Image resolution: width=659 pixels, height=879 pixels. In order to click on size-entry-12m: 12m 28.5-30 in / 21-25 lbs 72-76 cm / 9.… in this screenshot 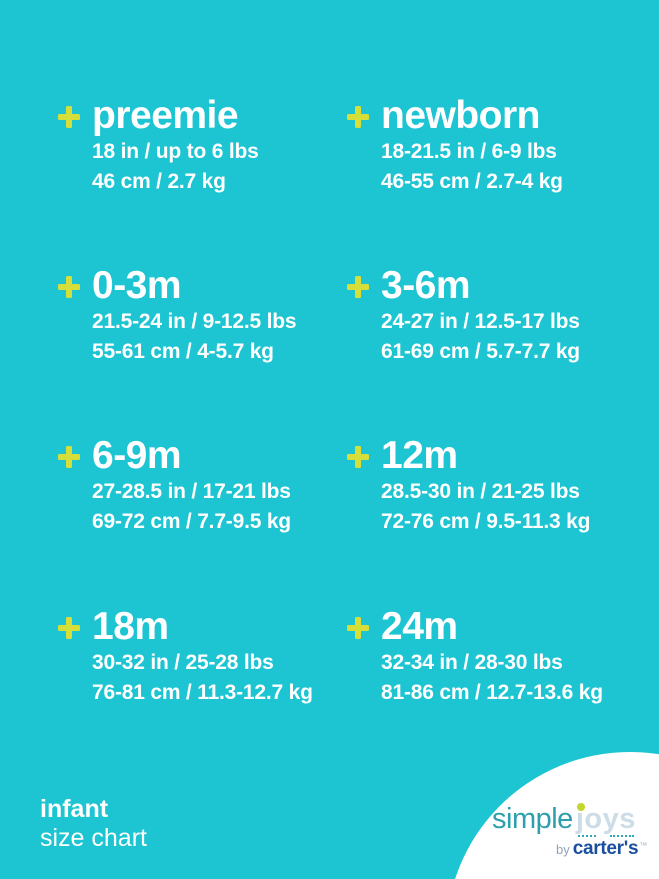, I will do `click(468, 486)`.